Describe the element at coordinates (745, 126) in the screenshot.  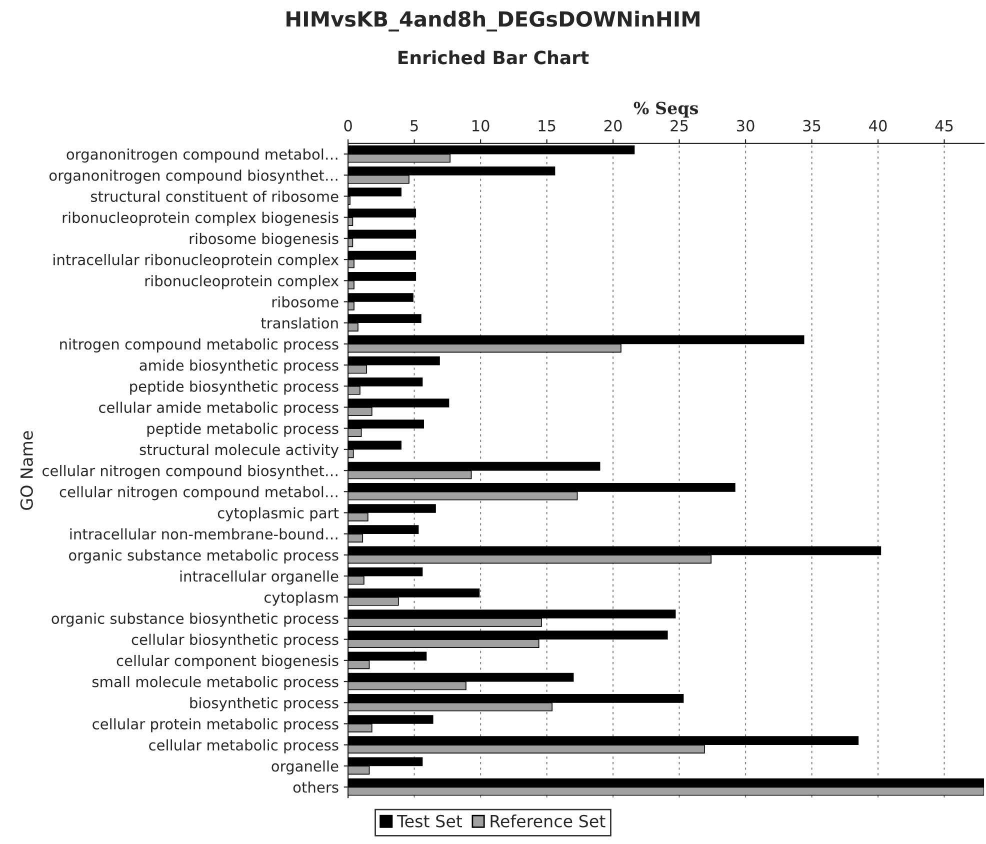
I see `x-tick-label: 30` at that location.